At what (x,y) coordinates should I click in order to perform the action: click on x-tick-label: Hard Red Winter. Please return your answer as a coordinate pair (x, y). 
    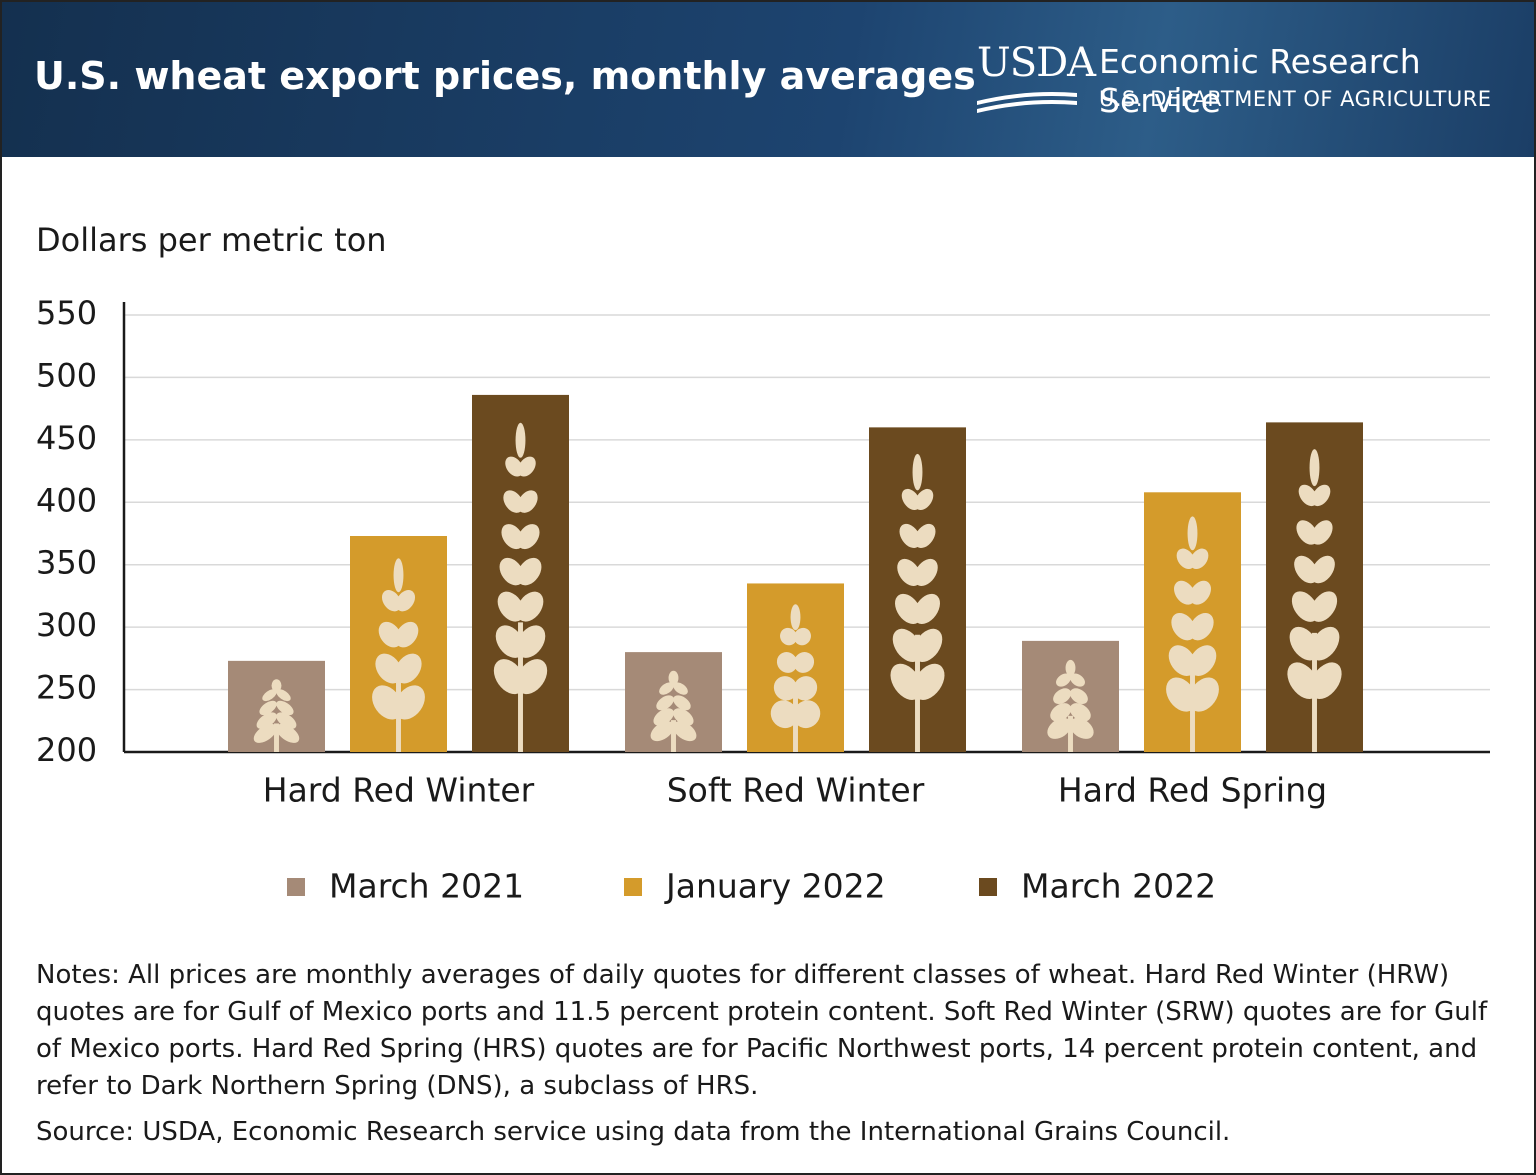
    Looking at the image, I should click on (399, 790).